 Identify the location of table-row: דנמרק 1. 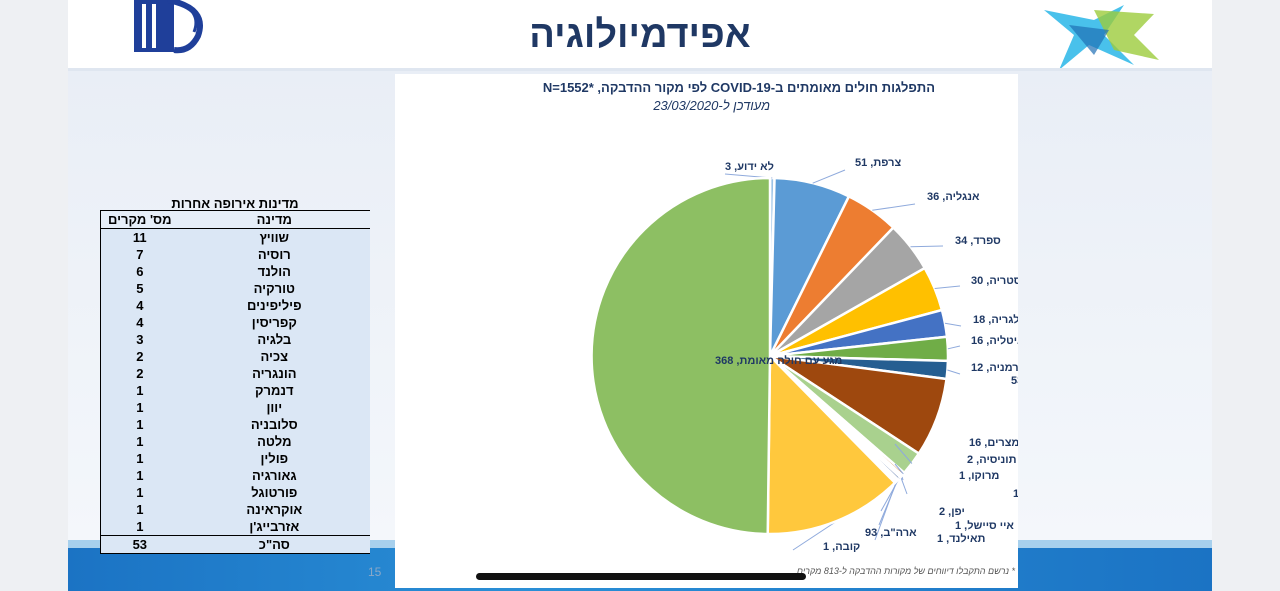
(236, 390).